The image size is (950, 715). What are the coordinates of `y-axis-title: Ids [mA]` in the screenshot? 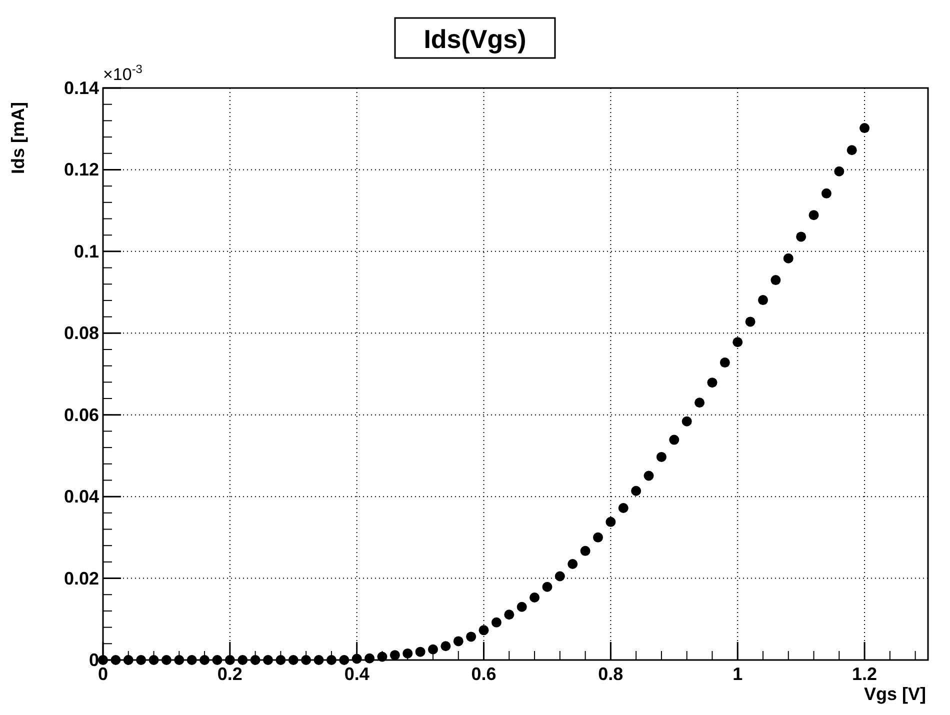 It's located at (18, 138).